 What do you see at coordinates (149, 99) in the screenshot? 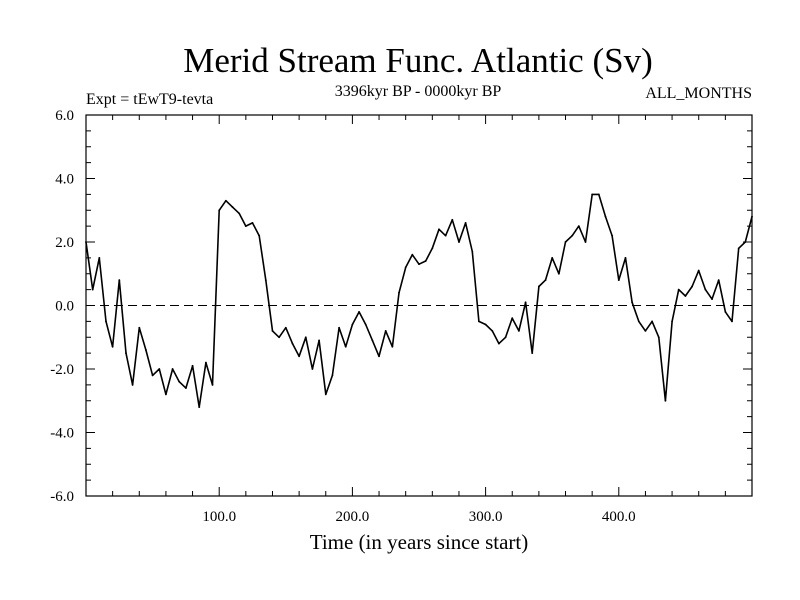
I see `experiment-label: Expt = tEwT9-tevta` at bounding box center [149, 99].